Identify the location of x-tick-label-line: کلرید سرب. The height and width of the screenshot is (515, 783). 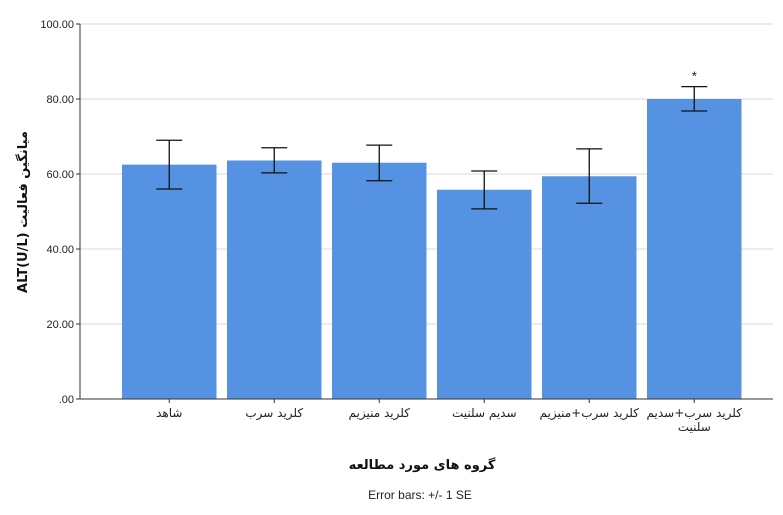
(274, 413).